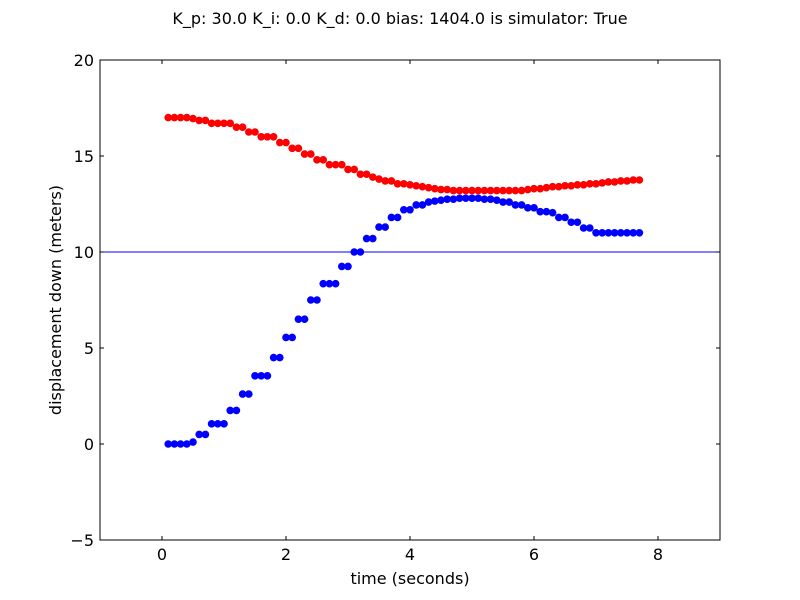 The height and width of the screenshot is (600, 800). Describe the element at coordinates (89, 444) in the screenshot. I see `y-tick-label: 0` at that location.